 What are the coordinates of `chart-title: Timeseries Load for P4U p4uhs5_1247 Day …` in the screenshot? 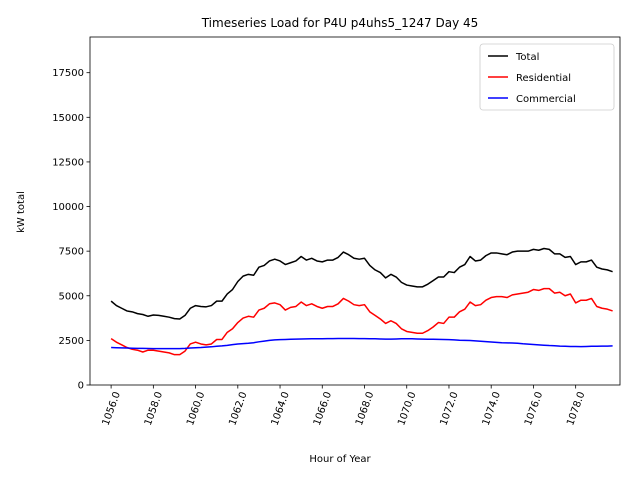 It's located at (340, 23).